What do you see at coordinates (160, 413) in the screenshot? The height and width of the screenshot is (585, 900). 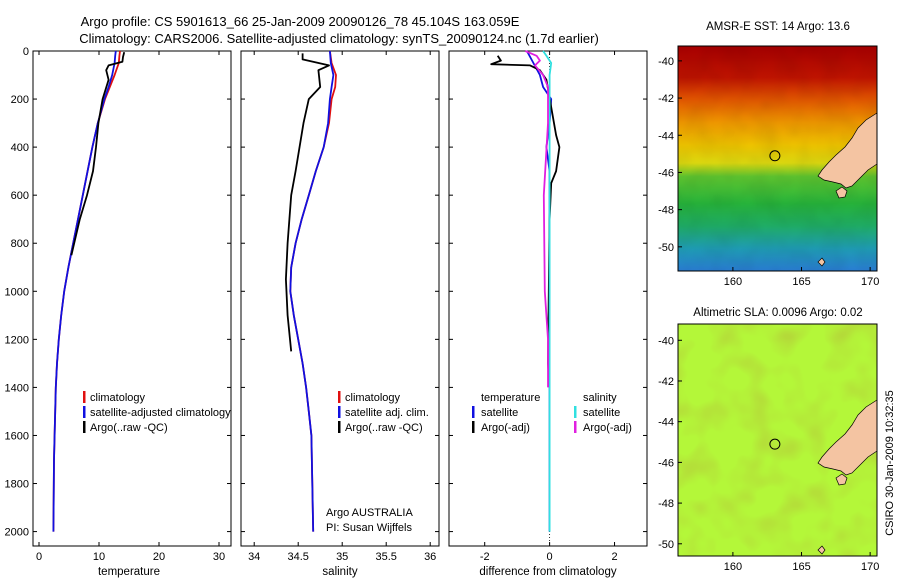 I see `legend-item-satellite-adjusted: satellite-adjusted climatology` at bounding box center [160, 413].